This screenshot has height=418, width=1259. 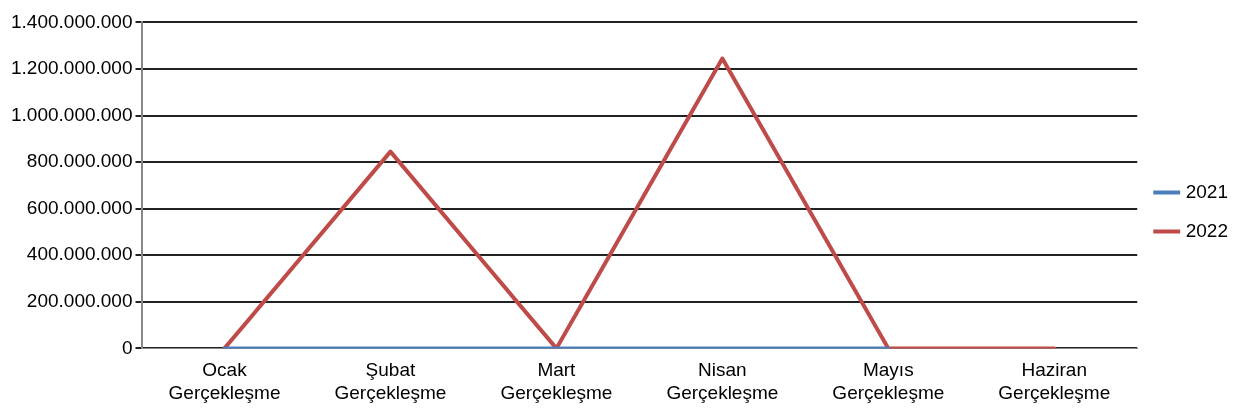 What do you see at coordinates (79, 161) in the screenshot?
I see `y-tick-label: 800.000.000` at bounding box center [79, 161].